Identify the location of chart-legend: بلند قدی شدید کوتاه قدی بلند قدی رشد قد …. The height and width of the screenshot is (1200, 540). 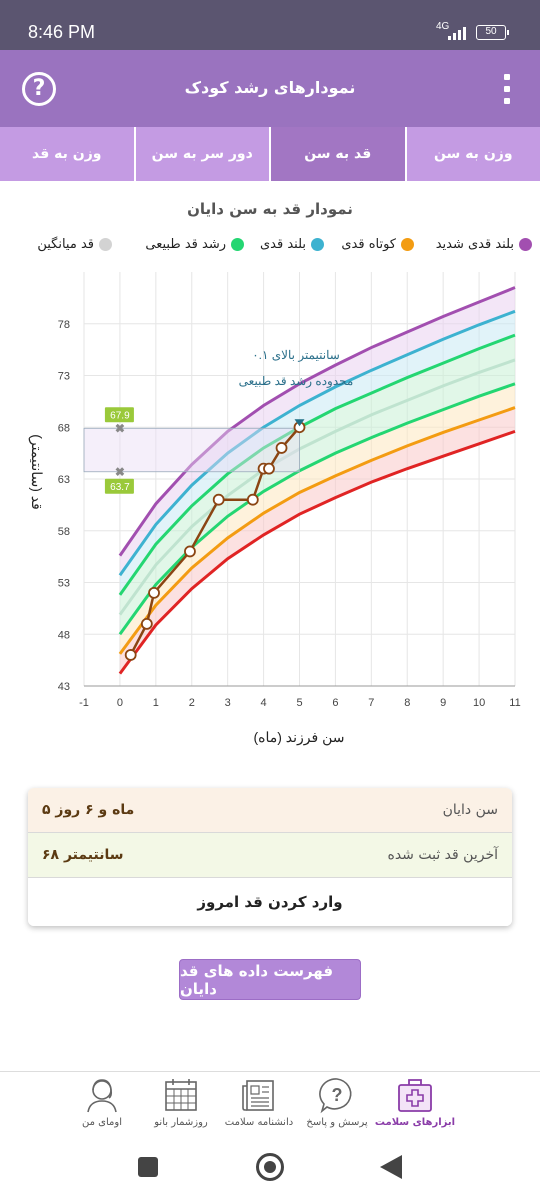
(270, 248).